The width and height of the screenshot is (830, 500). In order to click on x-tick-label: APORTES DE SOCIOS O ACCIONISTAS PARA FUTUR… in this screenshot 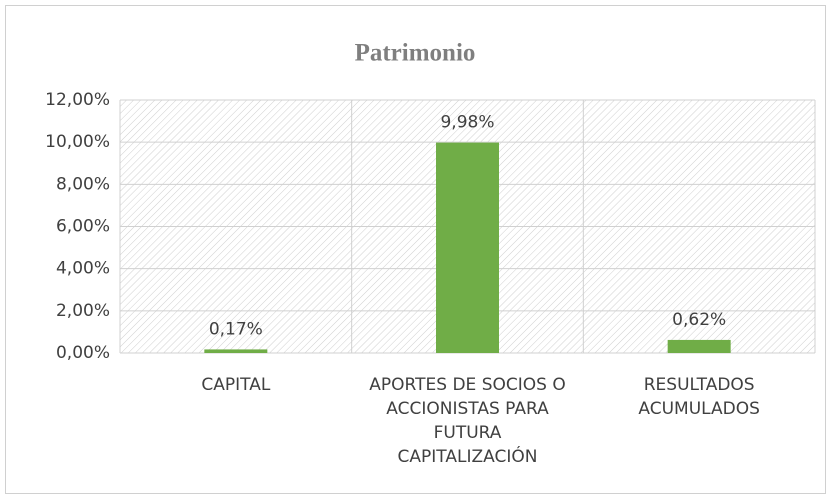, I will do `click(467, 421)`.